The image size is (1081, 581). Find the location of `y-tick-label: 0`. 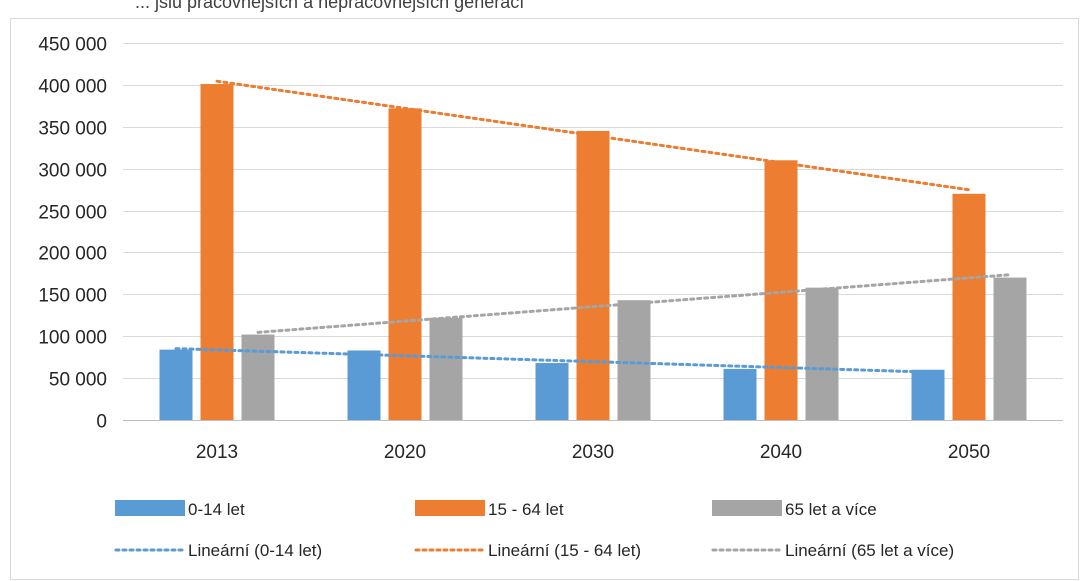

y-tick-label: 0 is located at coordinates (101, 422).